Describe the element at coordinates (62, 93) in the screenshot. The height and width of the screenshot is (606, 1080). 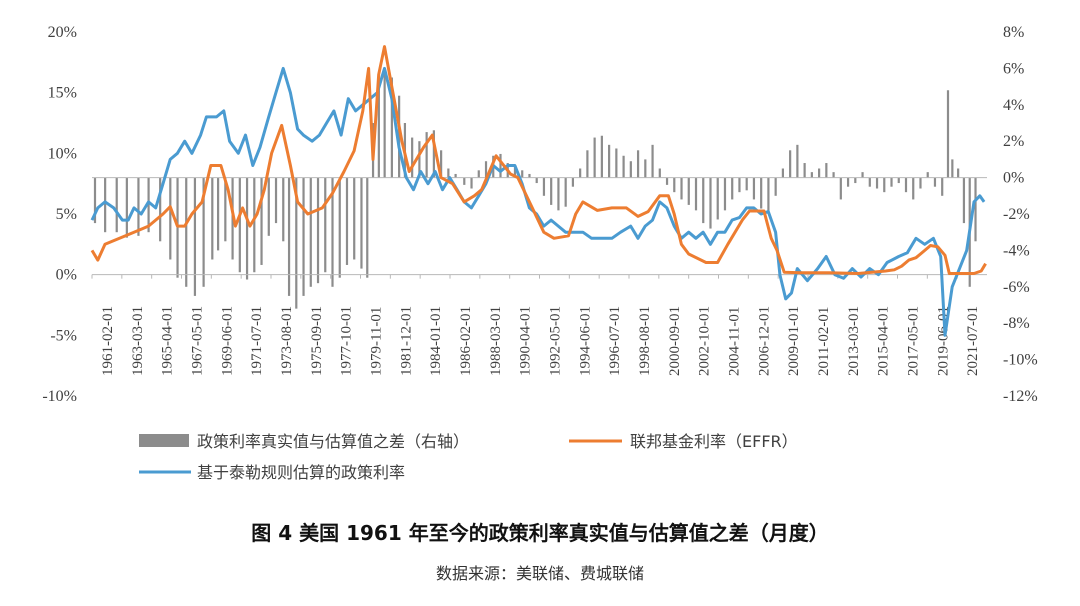
I see `left-axis-tick-label: 15%` at that location.